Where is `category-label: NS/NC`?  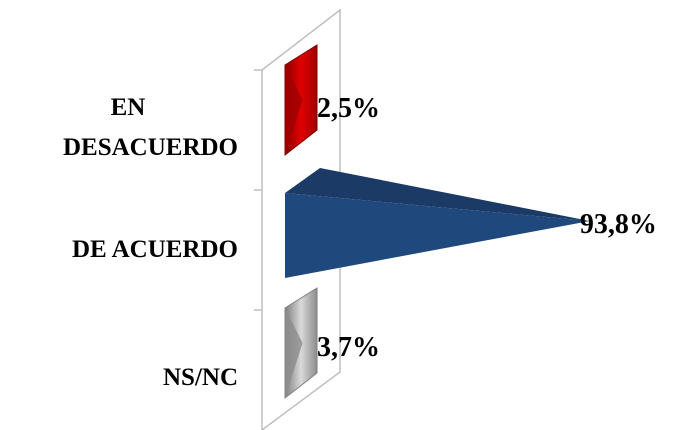 category-label: NS/NC is located at coordinates (200, 377).